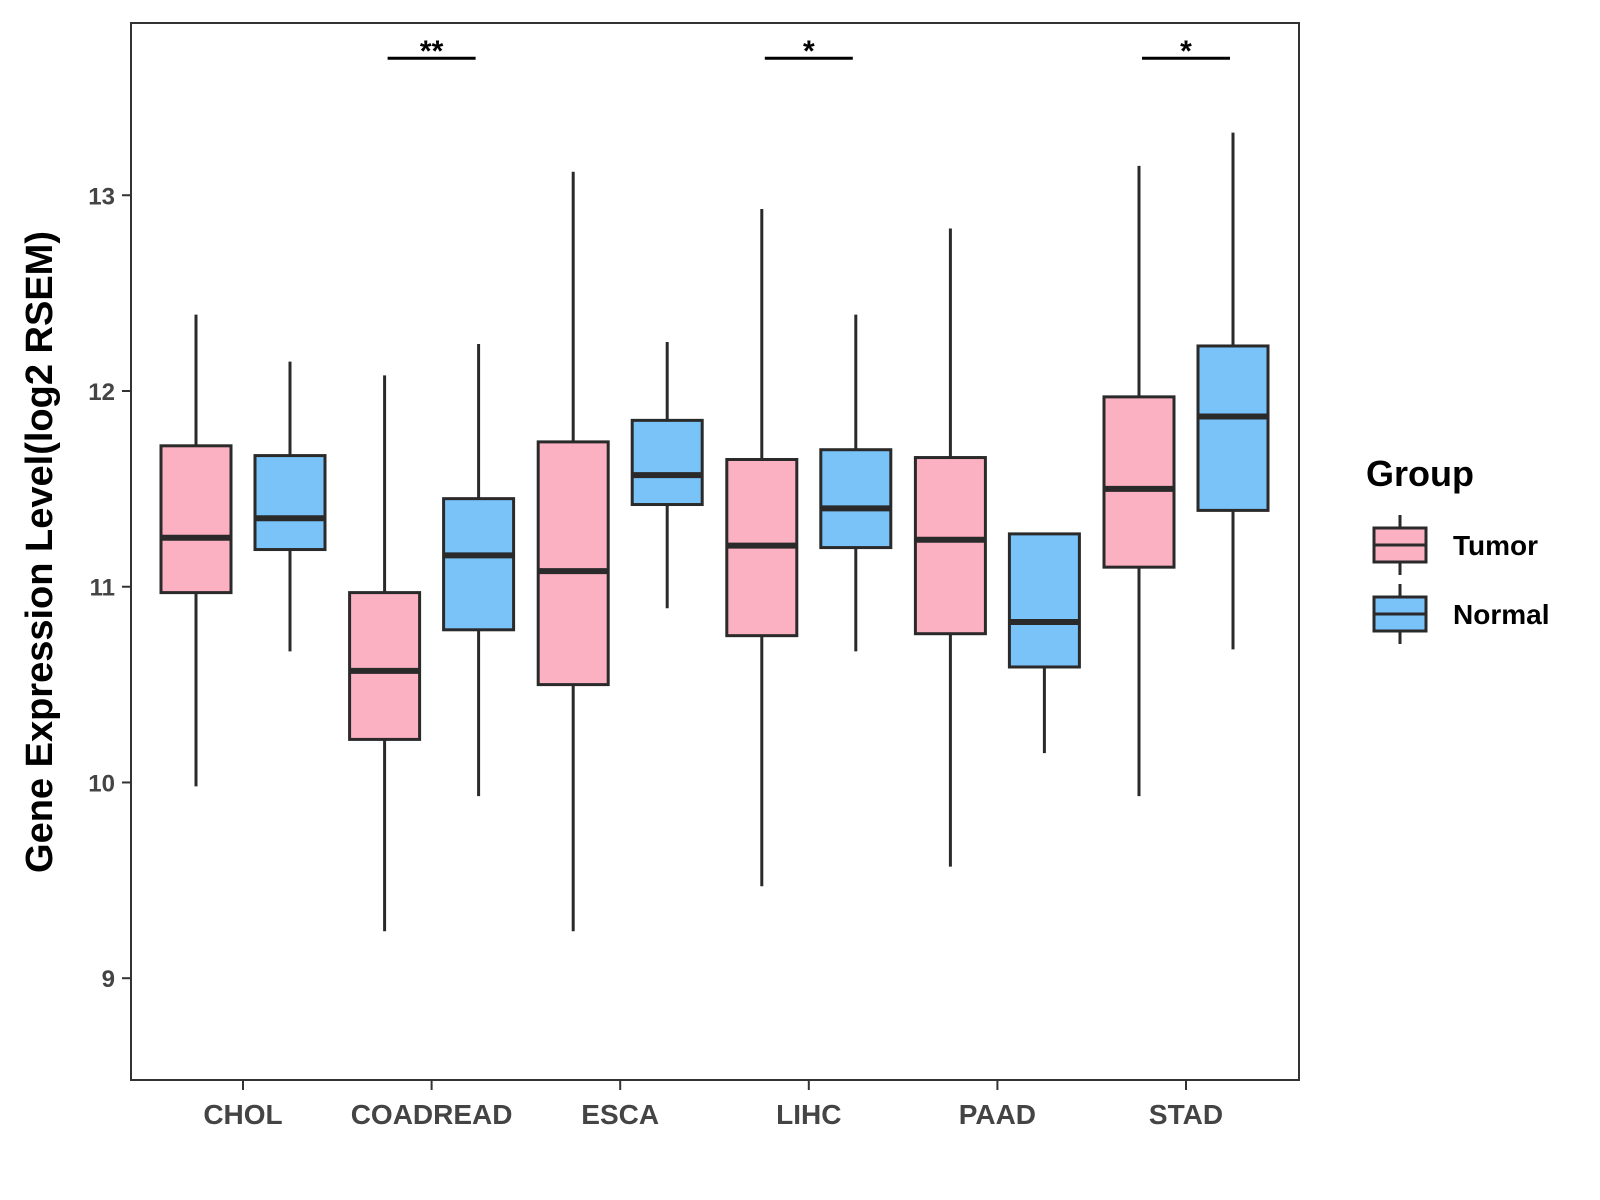 The height and width of the screenshot is (1200, 1600). I want to click on box-tumor-esca, so click(573, 551).